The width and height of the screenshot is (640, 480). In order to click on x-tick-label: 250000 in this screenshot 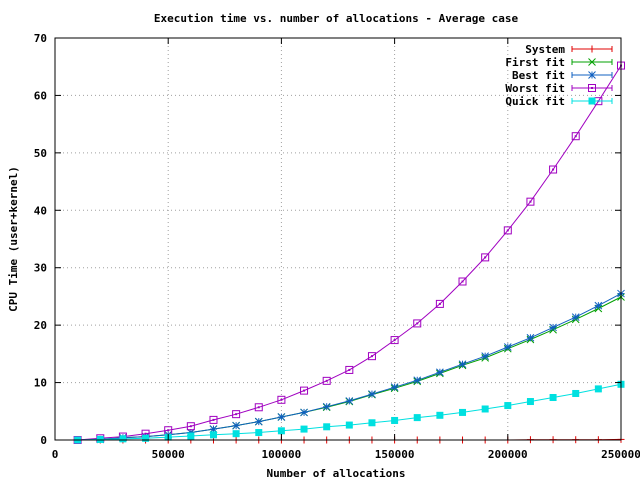, I will do `click(620, 454)`.